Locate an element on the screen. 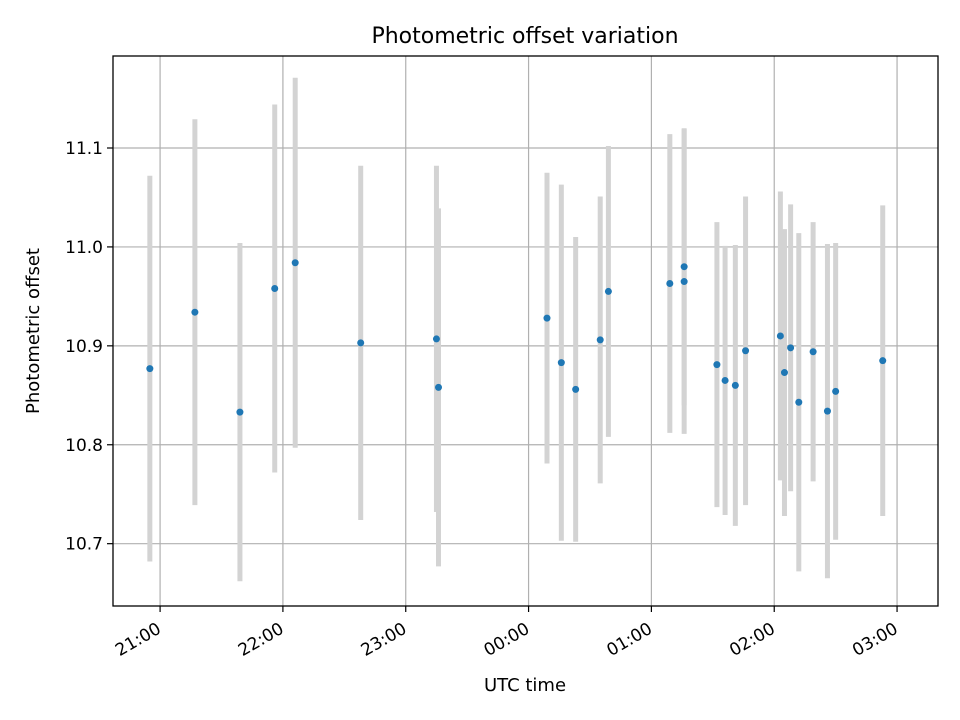 This screenshot has height=720, width=960. y-tick-label: 10.7 is located at coordinates (84, 545).